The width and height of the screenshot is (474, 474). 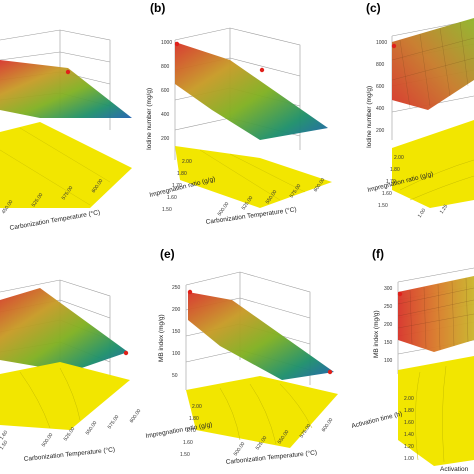 What do you see at coordinates (378, 254) in the screenshot?
I see `panel-f-letter: (f)` at bounding box center [378, 254].